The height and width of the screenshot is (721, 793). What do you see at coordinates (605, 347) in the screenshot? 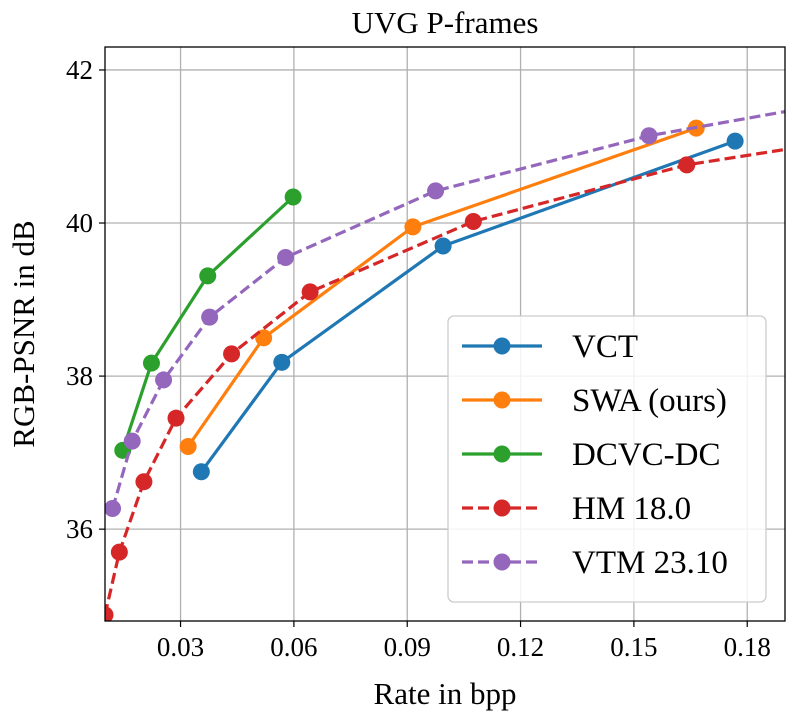
I see `legend-label: VCT` at bounding box center [605, 347].